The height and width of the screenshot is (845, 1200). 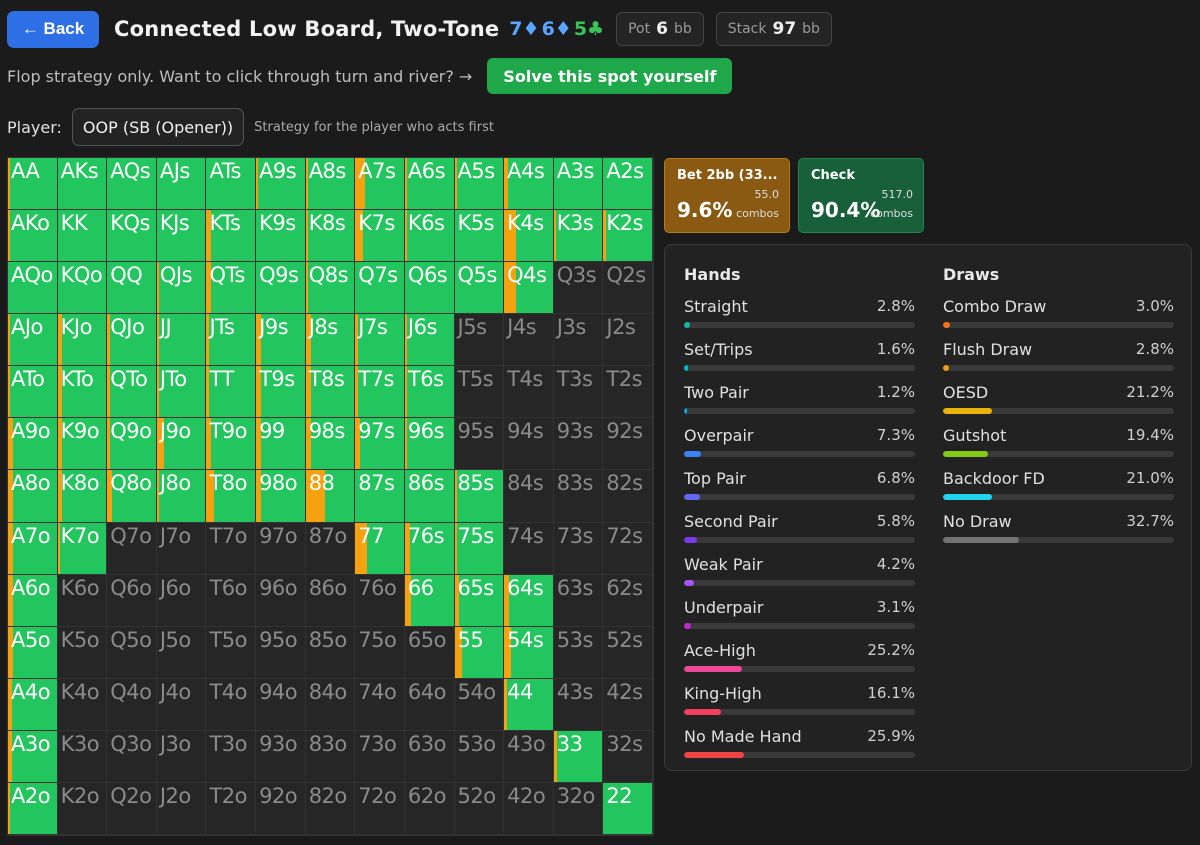 What do you see at coordinates (529, 652) in the screenshot?
I see `hand-cell: 54s` at bounding box center [529, 652].